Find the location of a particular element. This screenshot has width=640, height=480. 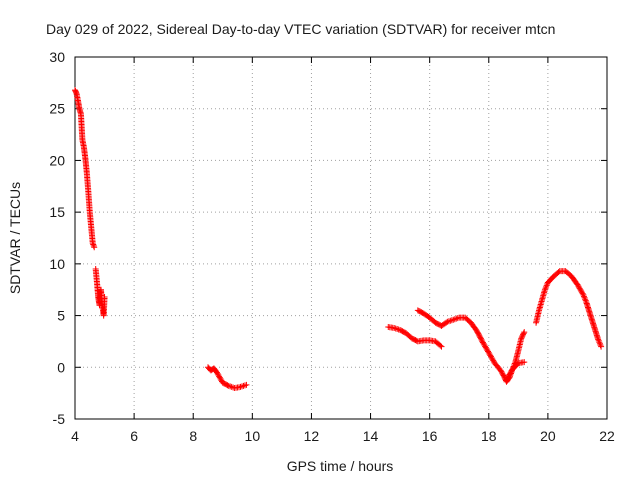

y-tick-label: 5 is located at coordinates (61, 316).